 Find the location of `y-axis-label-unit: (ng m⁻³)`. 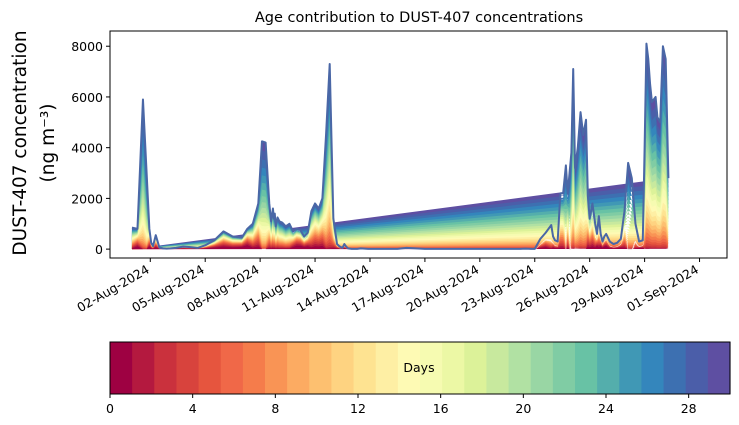

y-axis-label-unit: (ng m⁻³) is located at coordinates (48, 143).